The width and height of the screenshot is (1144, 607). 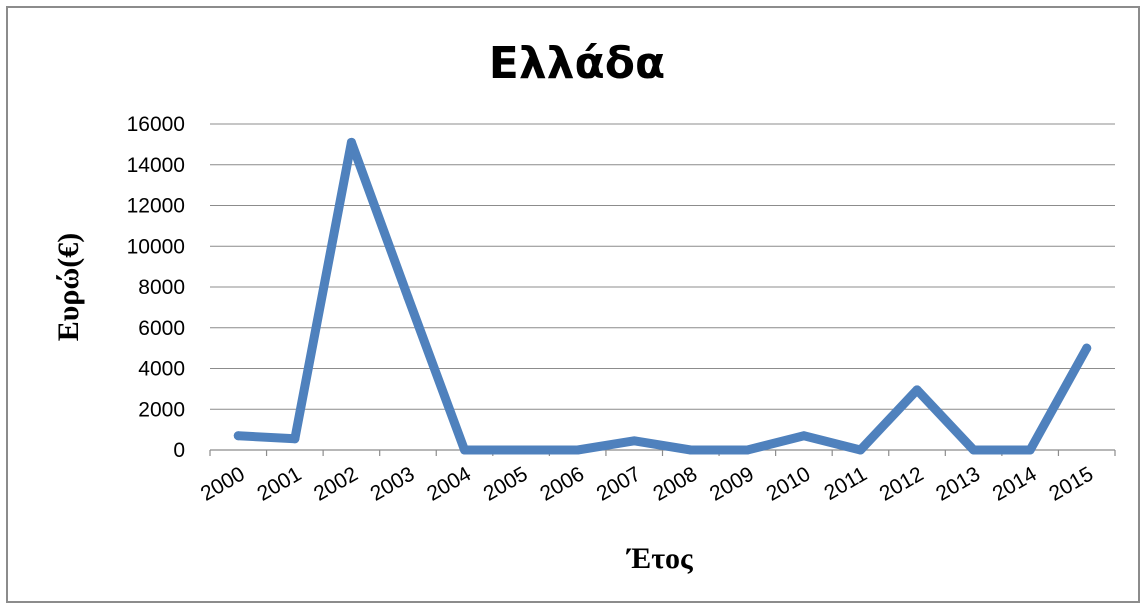 I want to click on chart-title: Ελλάδα, so click(x=577, y=63).